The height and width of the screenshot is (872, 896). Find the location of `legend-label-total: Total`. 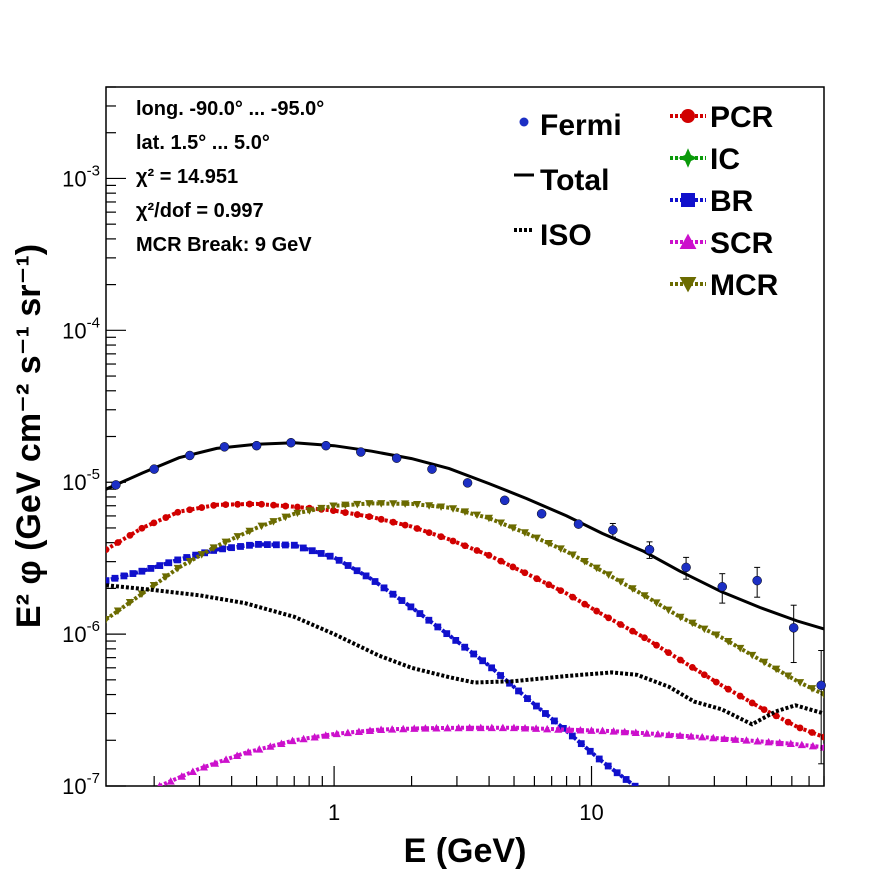

legend-label-total: Total is located at coordinates (574, 180).